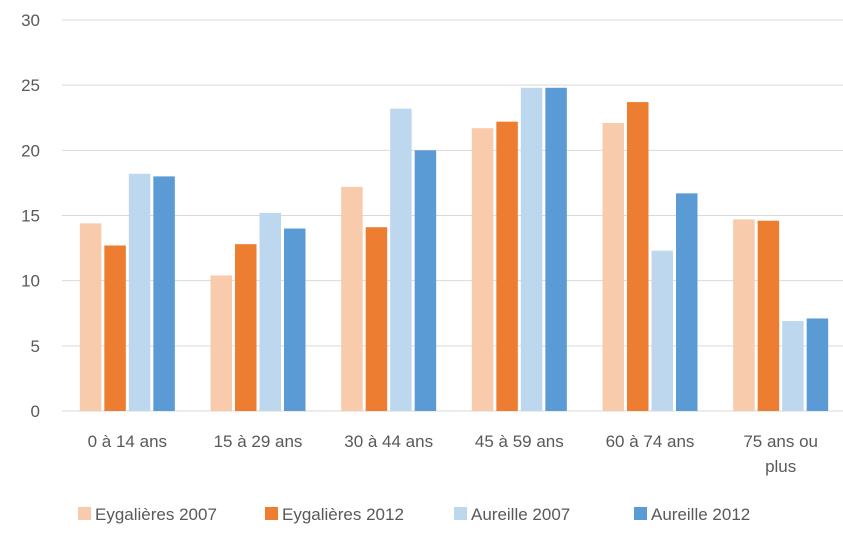 Image resolution: width=843 pixels, height=535 pixels. What do you see at coordinates (343, 514) in the screenshot?
I see `legend-label: Eygalières 2012` at bounding box center [343, 514].